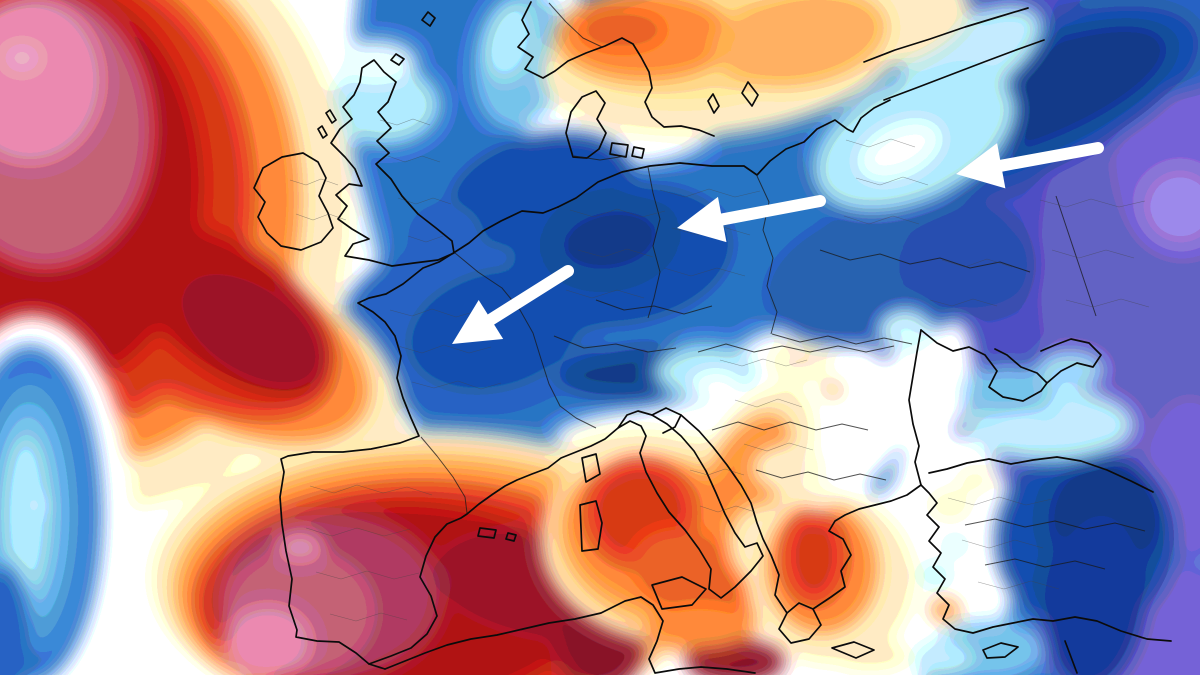  I want to click on coastline-levant, so click(1071, 657).